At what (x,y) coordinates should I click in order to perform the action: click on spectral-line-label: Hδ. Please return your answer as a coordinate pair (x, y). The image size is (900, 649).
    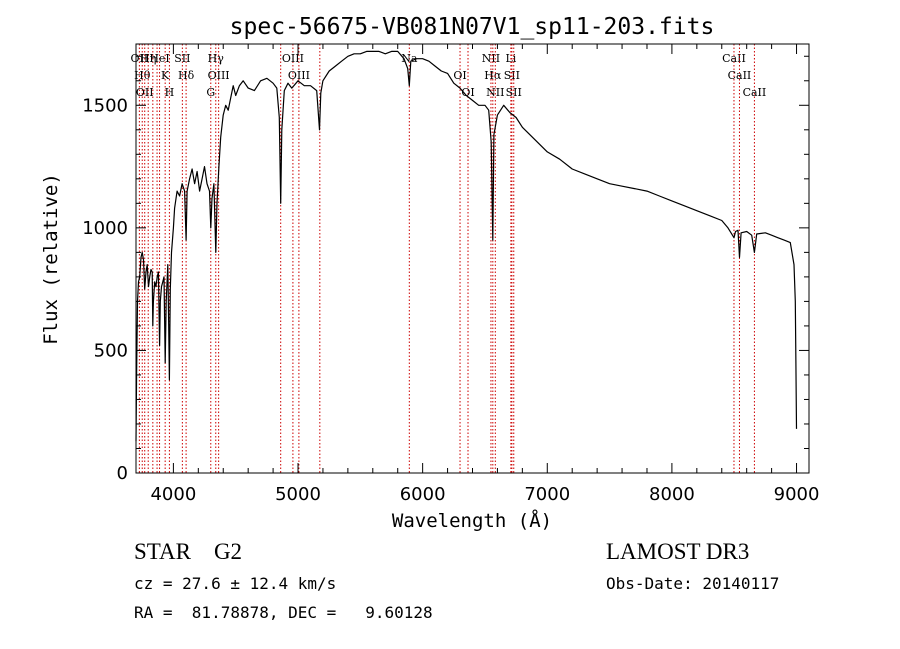
    Looking at the image, I should click on (186, 75).